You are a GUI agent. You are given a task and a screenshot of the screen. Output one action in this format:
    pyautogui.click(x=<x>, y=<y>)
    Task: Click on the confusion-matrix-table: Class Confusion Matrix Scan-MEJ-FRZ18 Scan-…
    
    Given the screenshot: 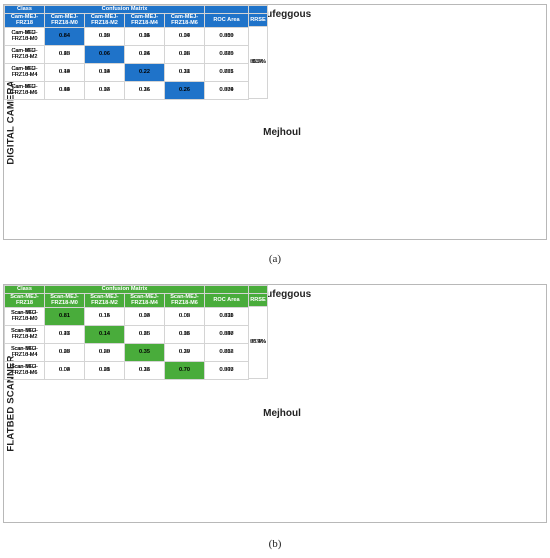 What is the action you would take?
    pyautogui.click(x=126, y=332)
    